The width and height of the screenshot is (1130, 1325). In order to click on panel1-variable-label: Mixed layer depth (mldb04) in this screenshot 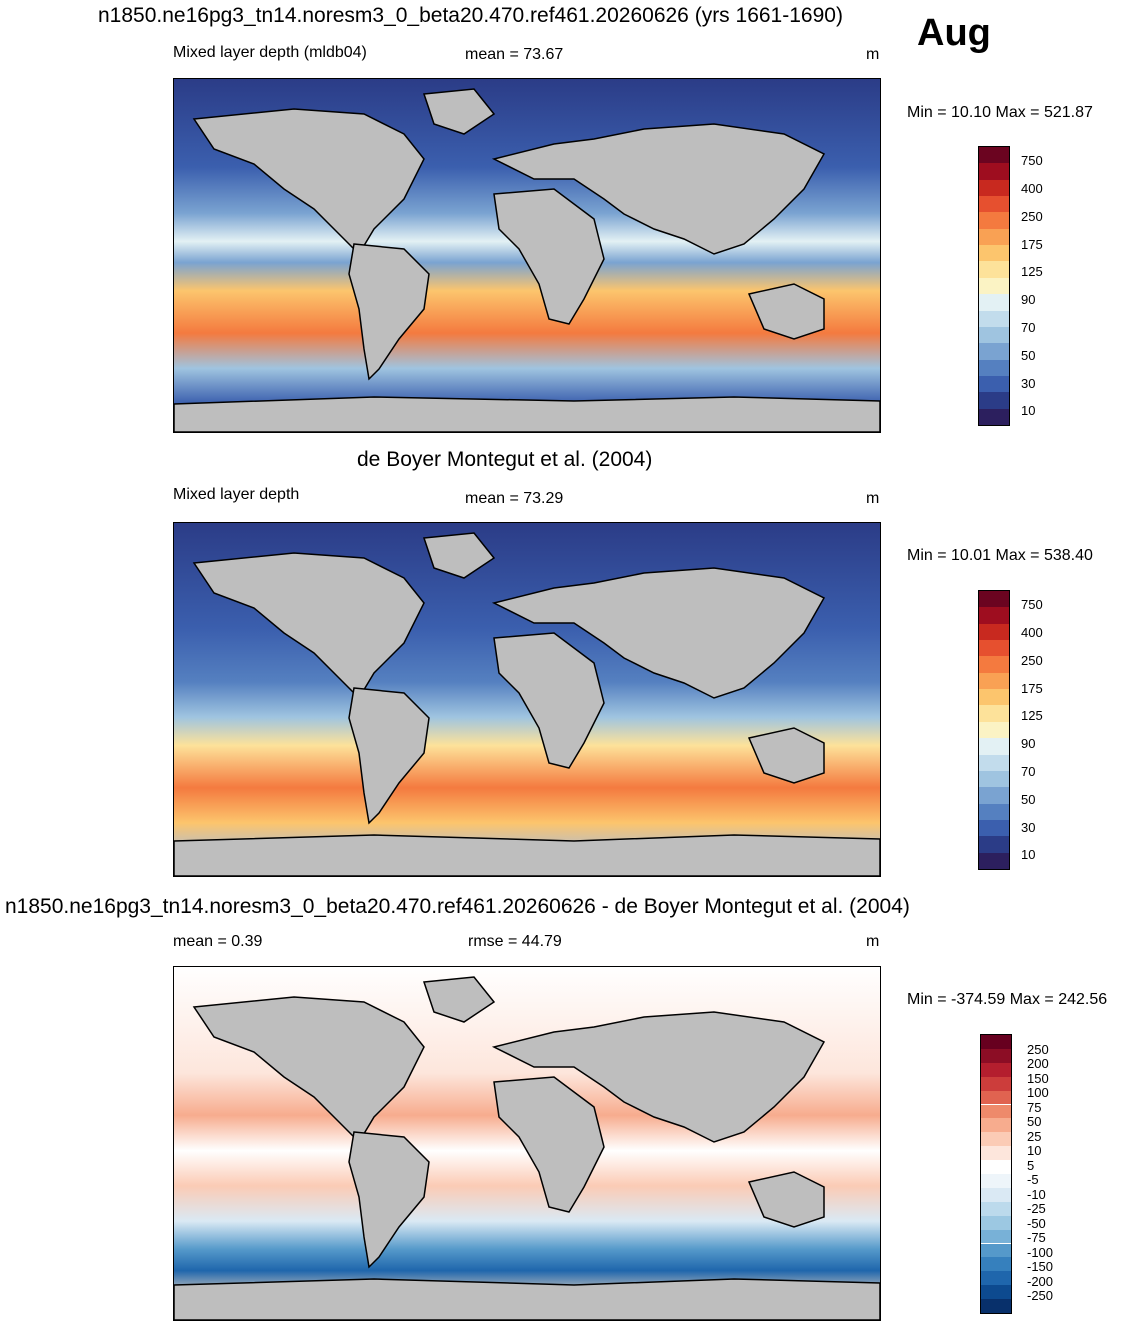, I will do `click(270, 52)`.